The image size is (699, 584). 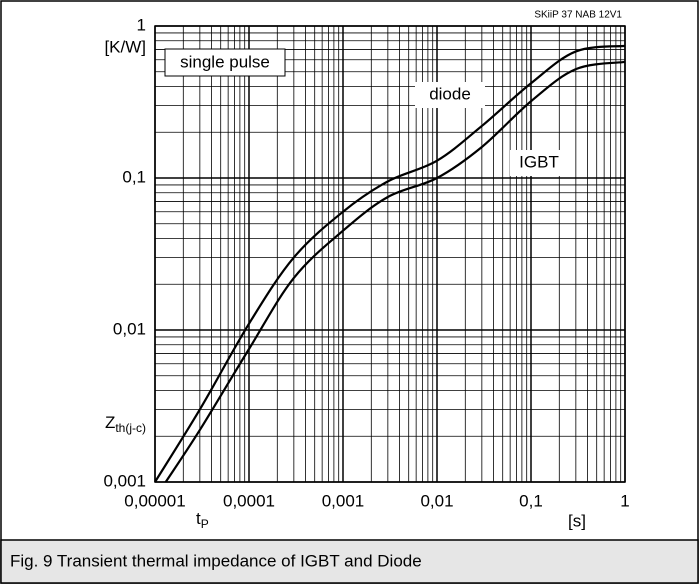 I want to click on x-tick-label: 0,00001, so click(x=154, y=500).